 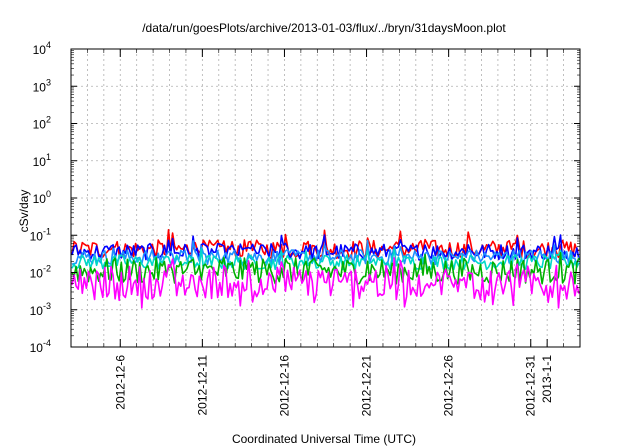 What do you see at coordinates (40, 309) in the screenshot?
I see `y-tick-label: 10⁻³` at bounding box center [40, 309].